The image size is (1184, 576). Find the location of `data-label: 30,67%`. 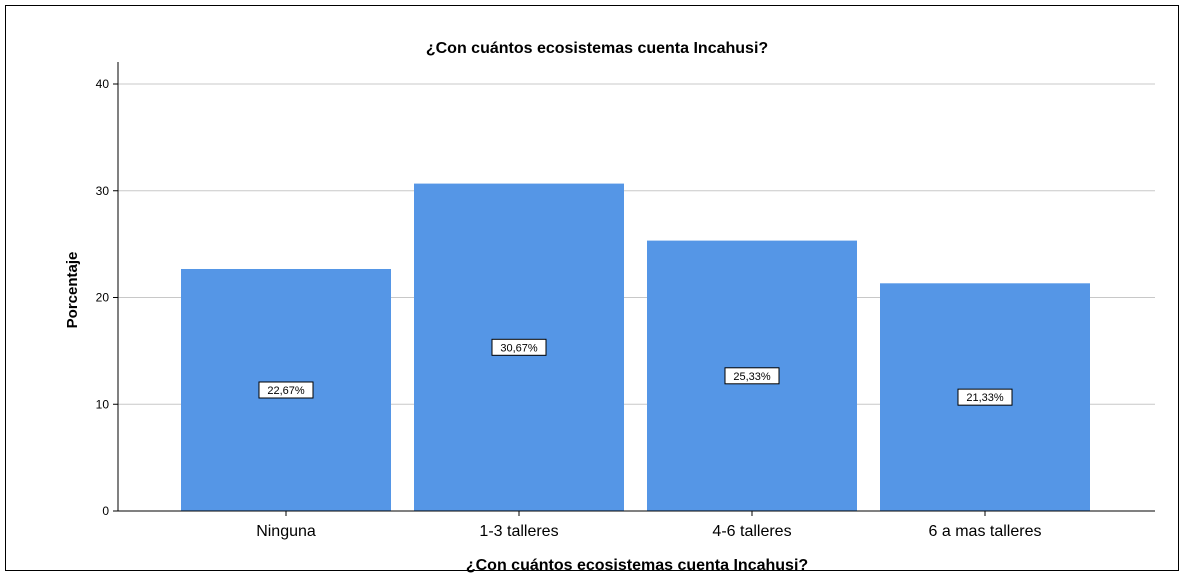

data-label: 30,67% is located at coordinates (519, 348).